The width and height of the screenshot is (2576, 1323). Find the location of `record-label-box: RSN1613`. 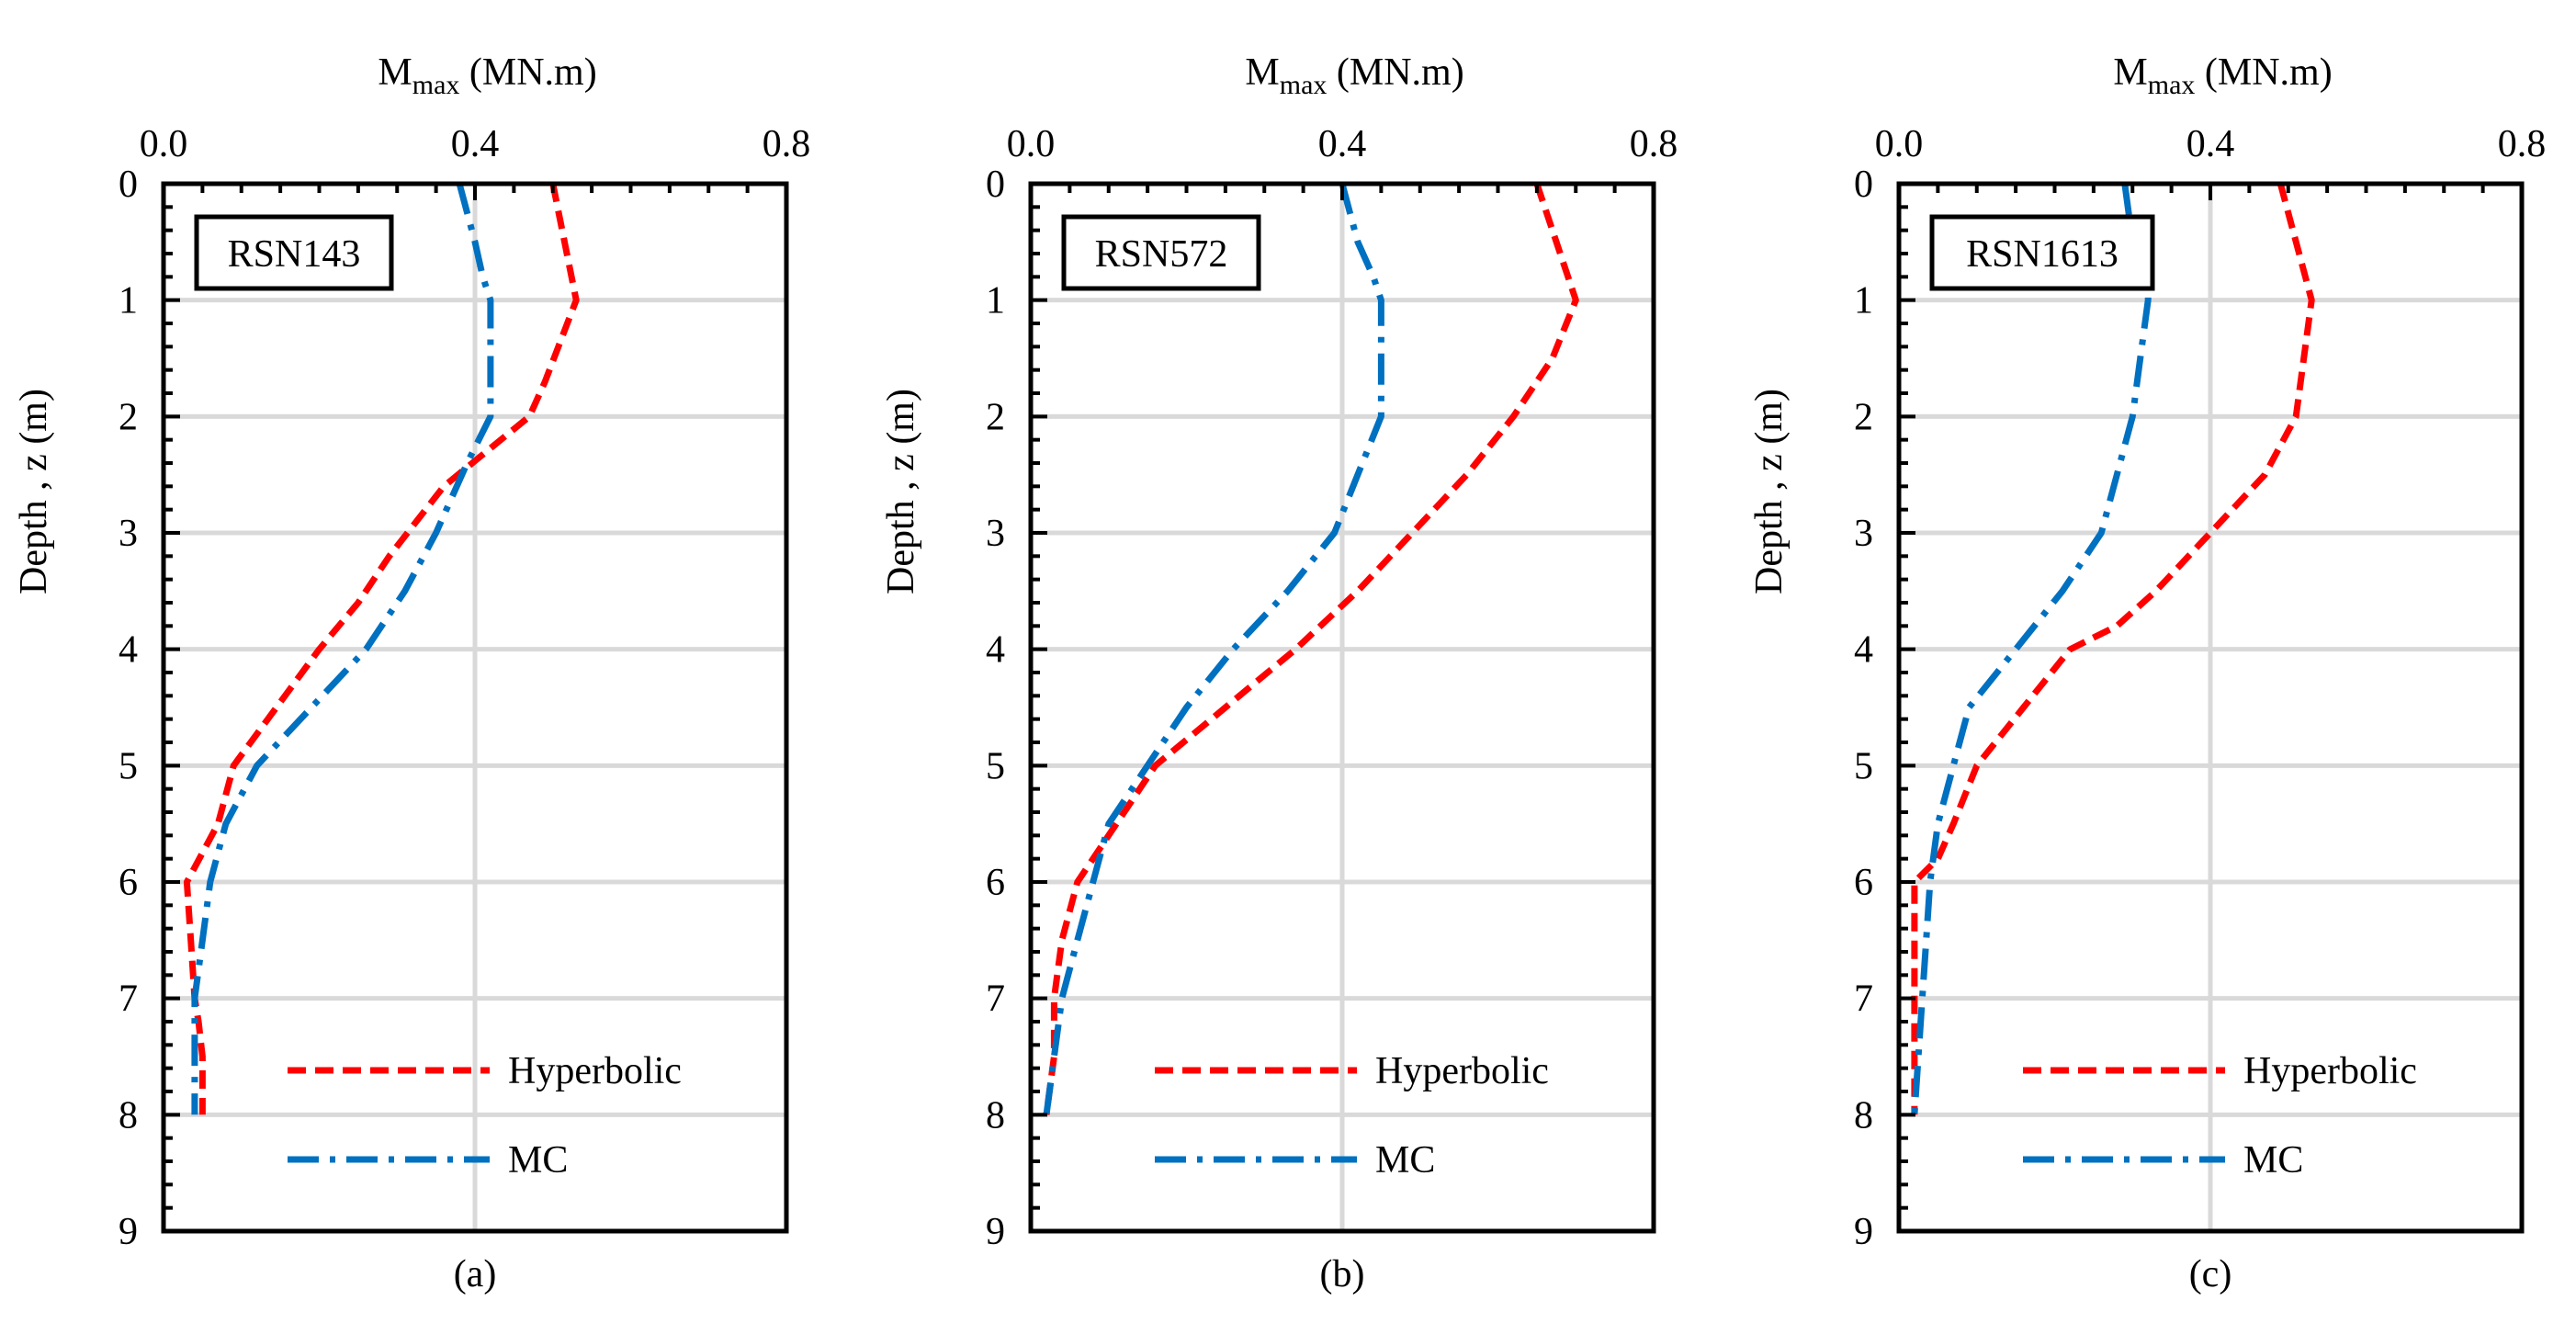

record-label-box: RSN1613 is located at coordinates (2042, 253).